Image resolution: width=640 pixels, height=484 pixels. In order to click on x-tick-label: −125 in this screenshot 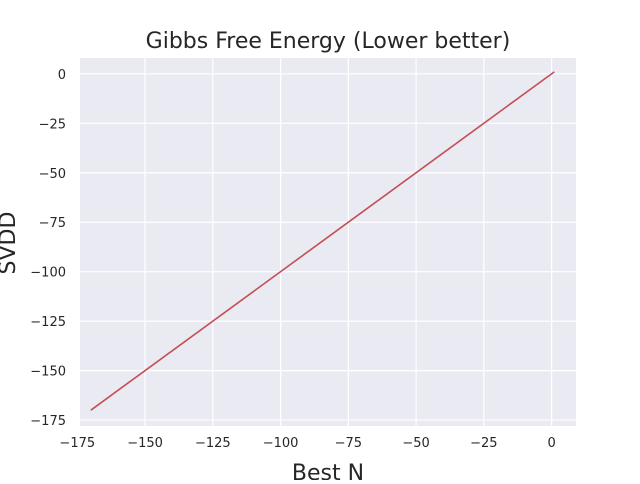, I will do `click(213, 443)`.